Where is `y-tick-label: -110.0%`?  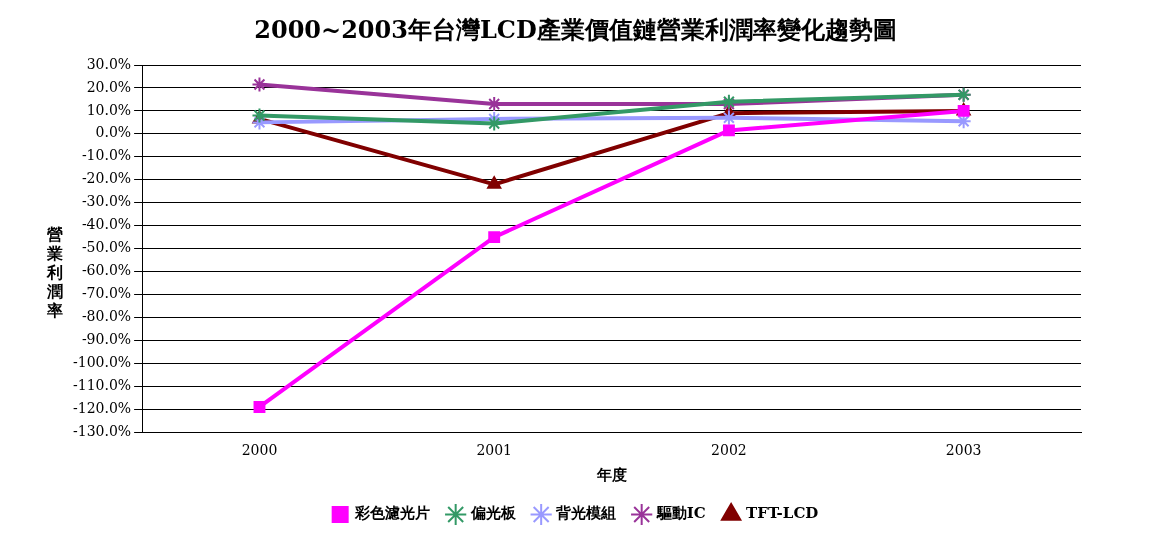 y-tick-label: -110.0% is located at coordinates (102, 384).